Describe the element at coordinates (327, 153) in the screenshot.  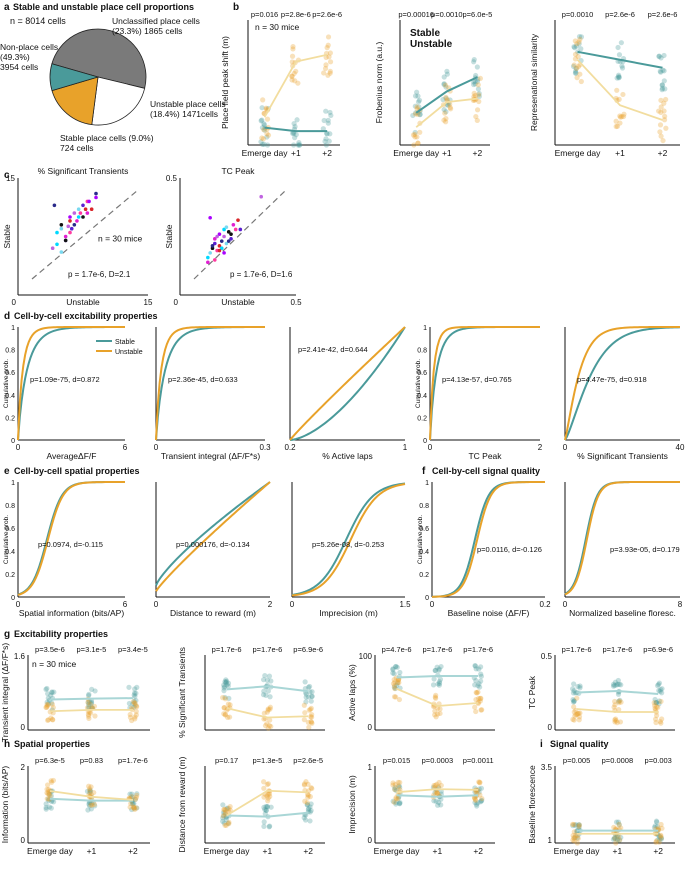
I see `panel-b1-xtick-label: +2` at that location.